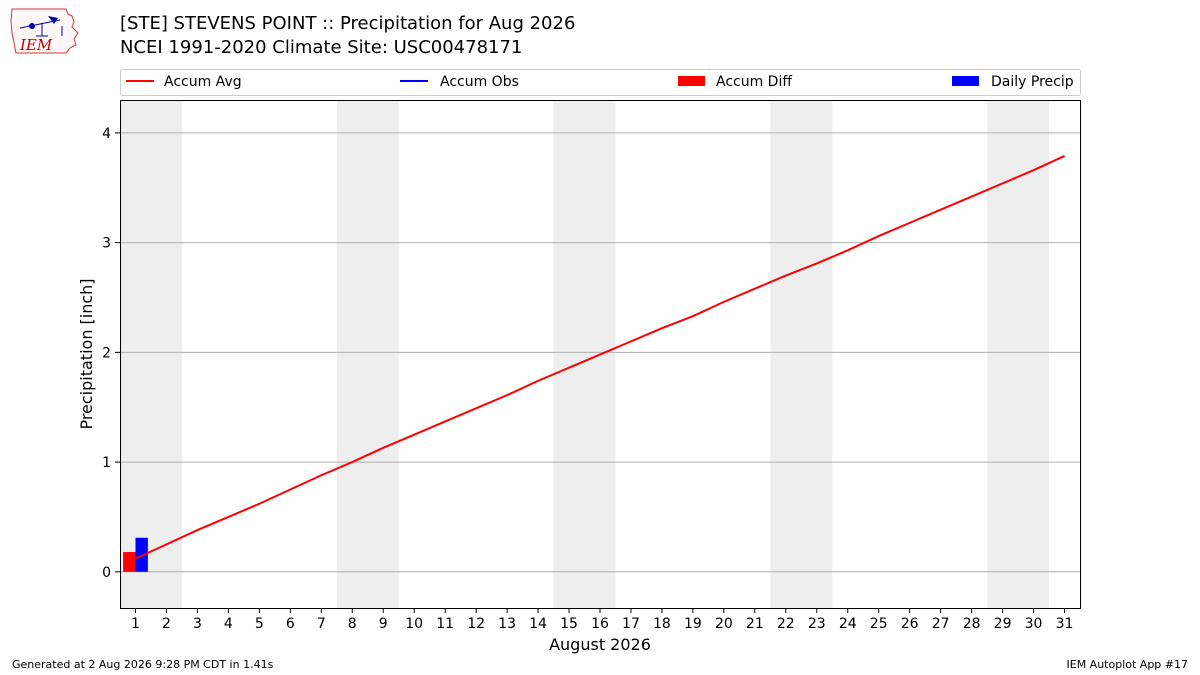 This screenshot has height=675, width=1200. I want to click on x-tick-label: 7, so click(321, 624).